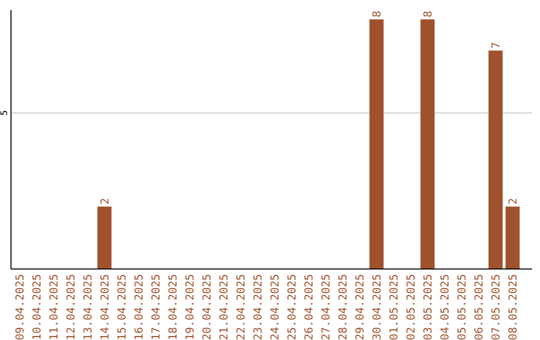 Image resolution: width=540 pixels, height=340 pixels. What do you see at coordinates (496, 307) in the screenshot?
I see `x-tick-label: 07.05.2025` at bounding box center [496, 307].